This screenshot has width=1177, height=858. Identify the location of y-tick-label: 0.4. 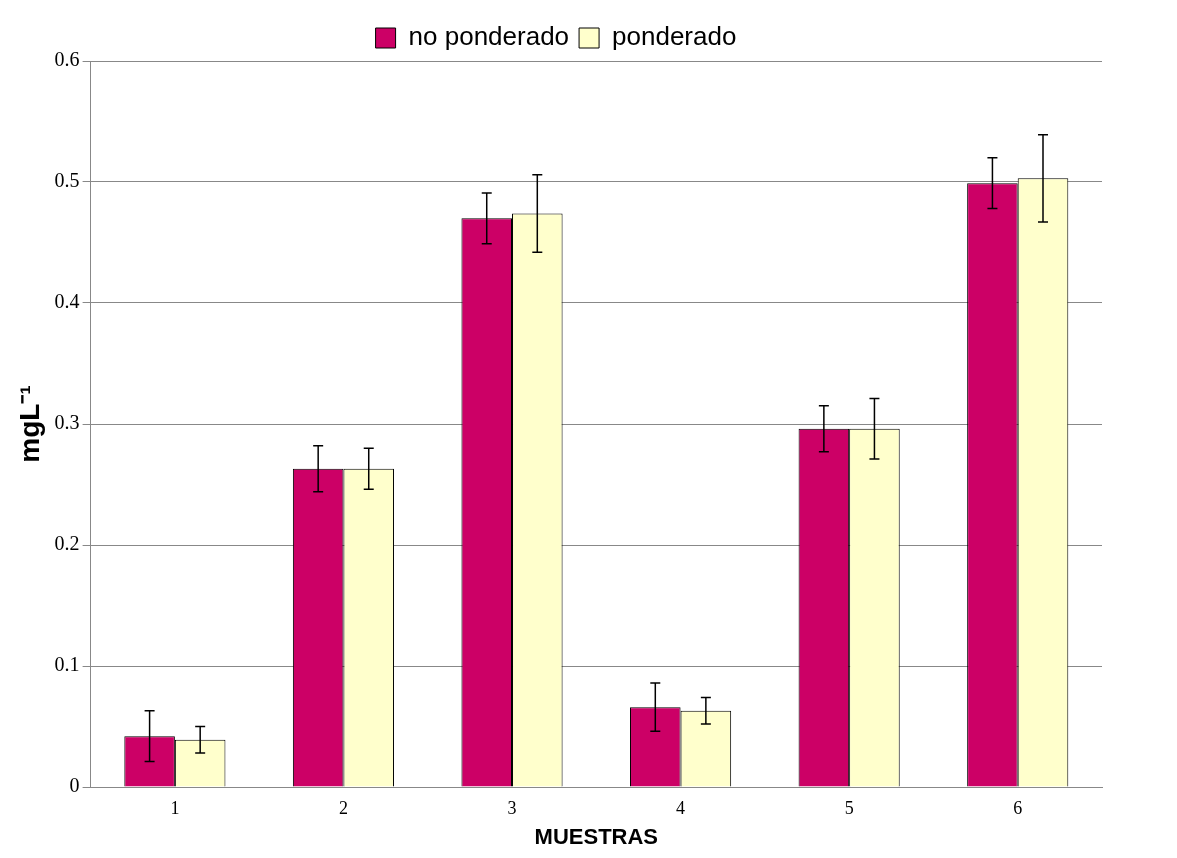
(67, 301).